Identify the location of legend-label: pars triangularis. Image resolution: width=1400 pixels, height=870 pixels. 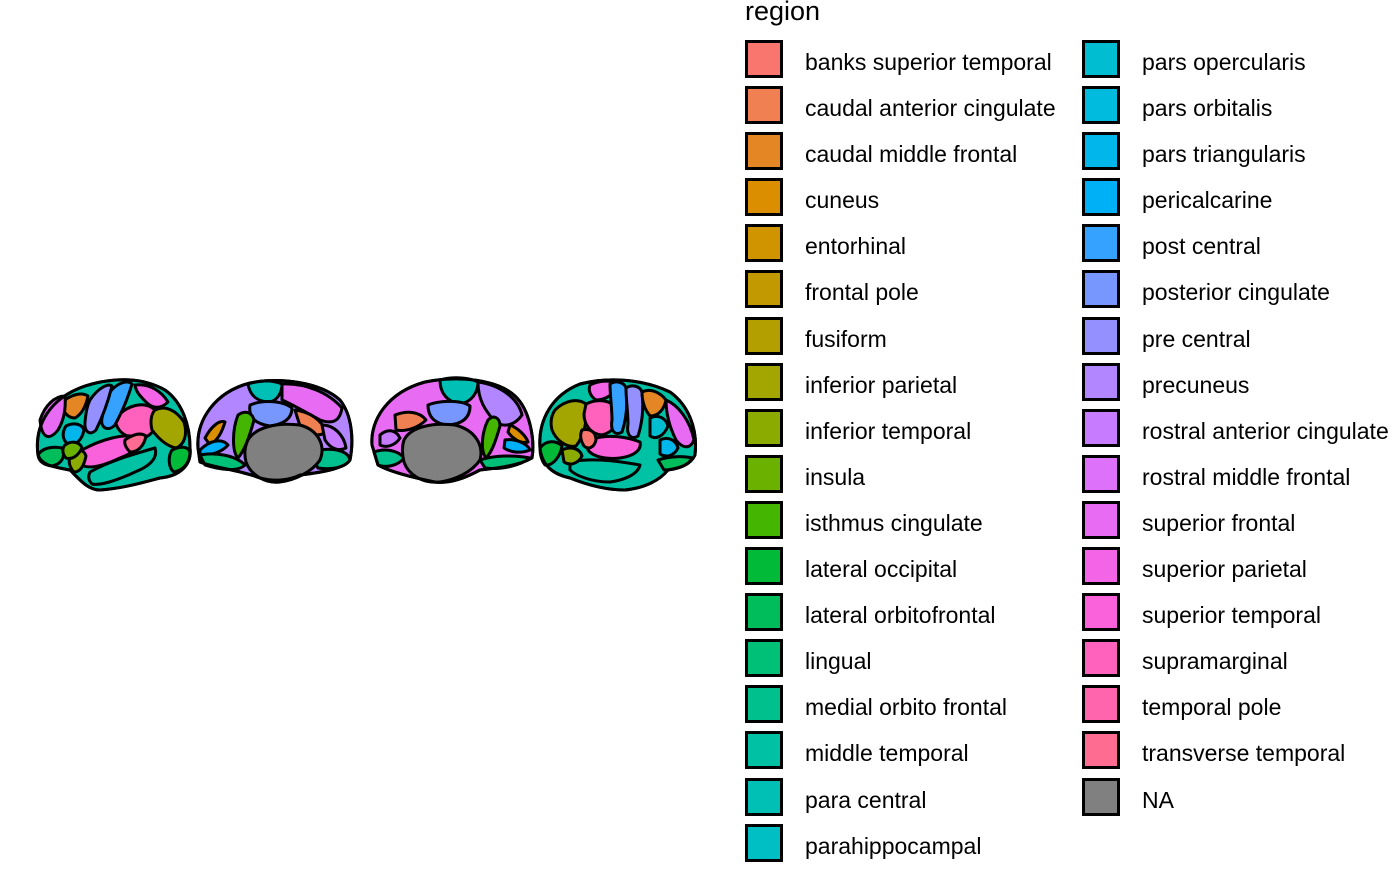
(1224, 154).